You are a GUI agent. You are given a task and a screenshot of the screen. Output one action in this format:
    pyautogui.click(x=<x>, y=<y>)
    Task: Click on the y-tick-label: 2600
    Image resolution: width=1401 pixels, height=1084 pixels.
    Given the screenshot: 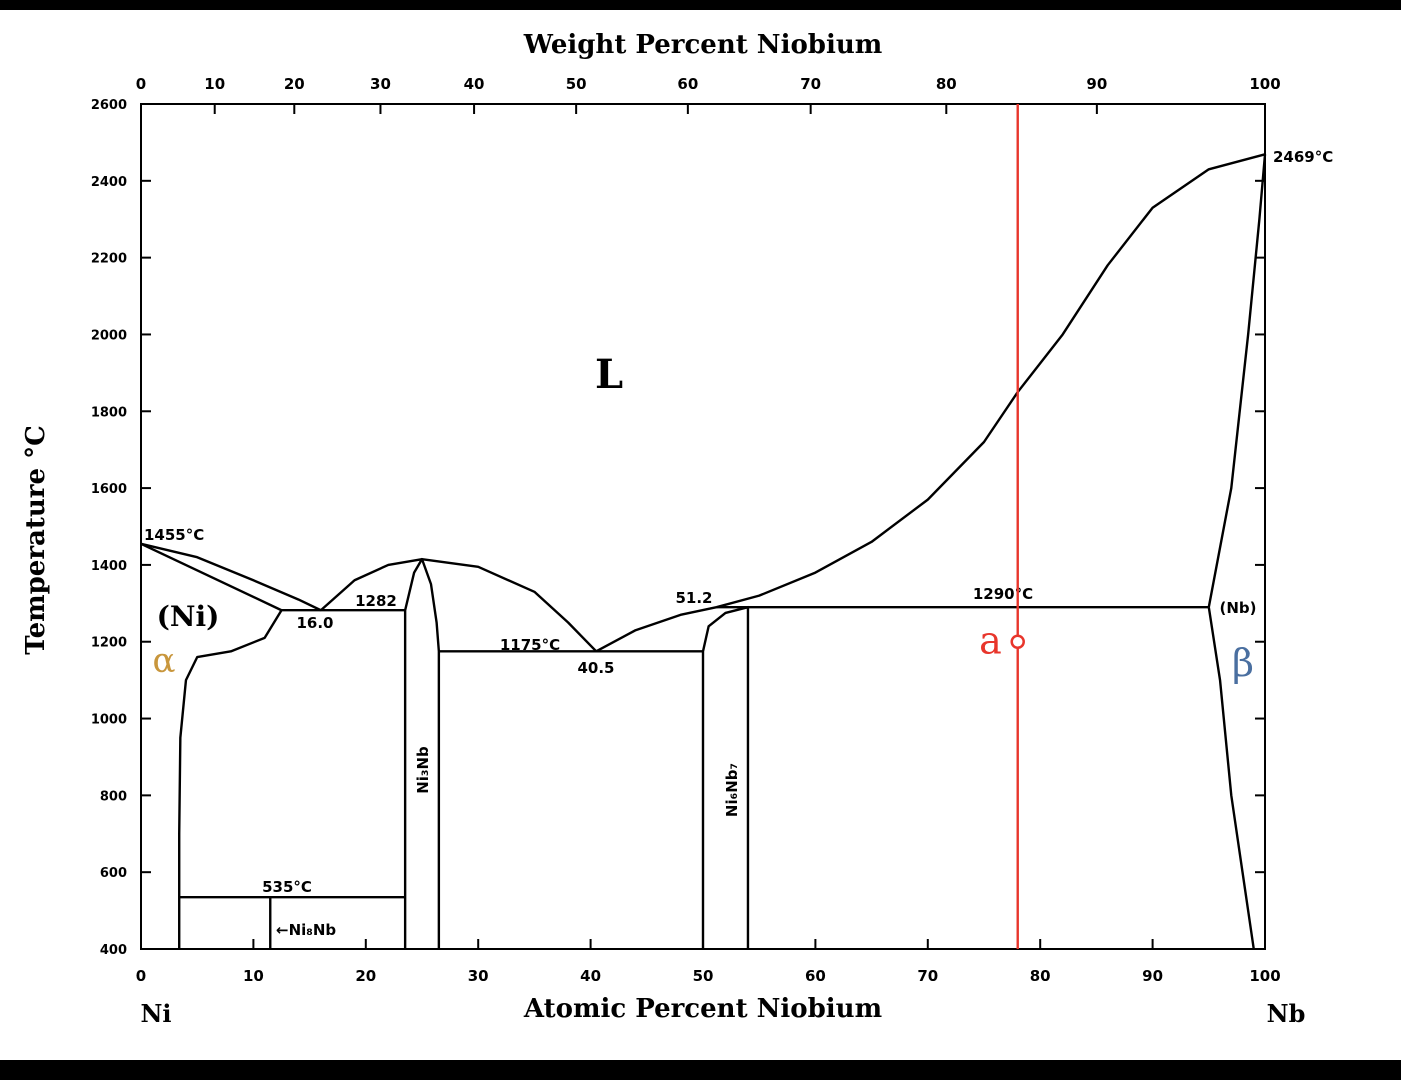 What is the action you would take?
    pyautogui.click(x=109, y=105)
    